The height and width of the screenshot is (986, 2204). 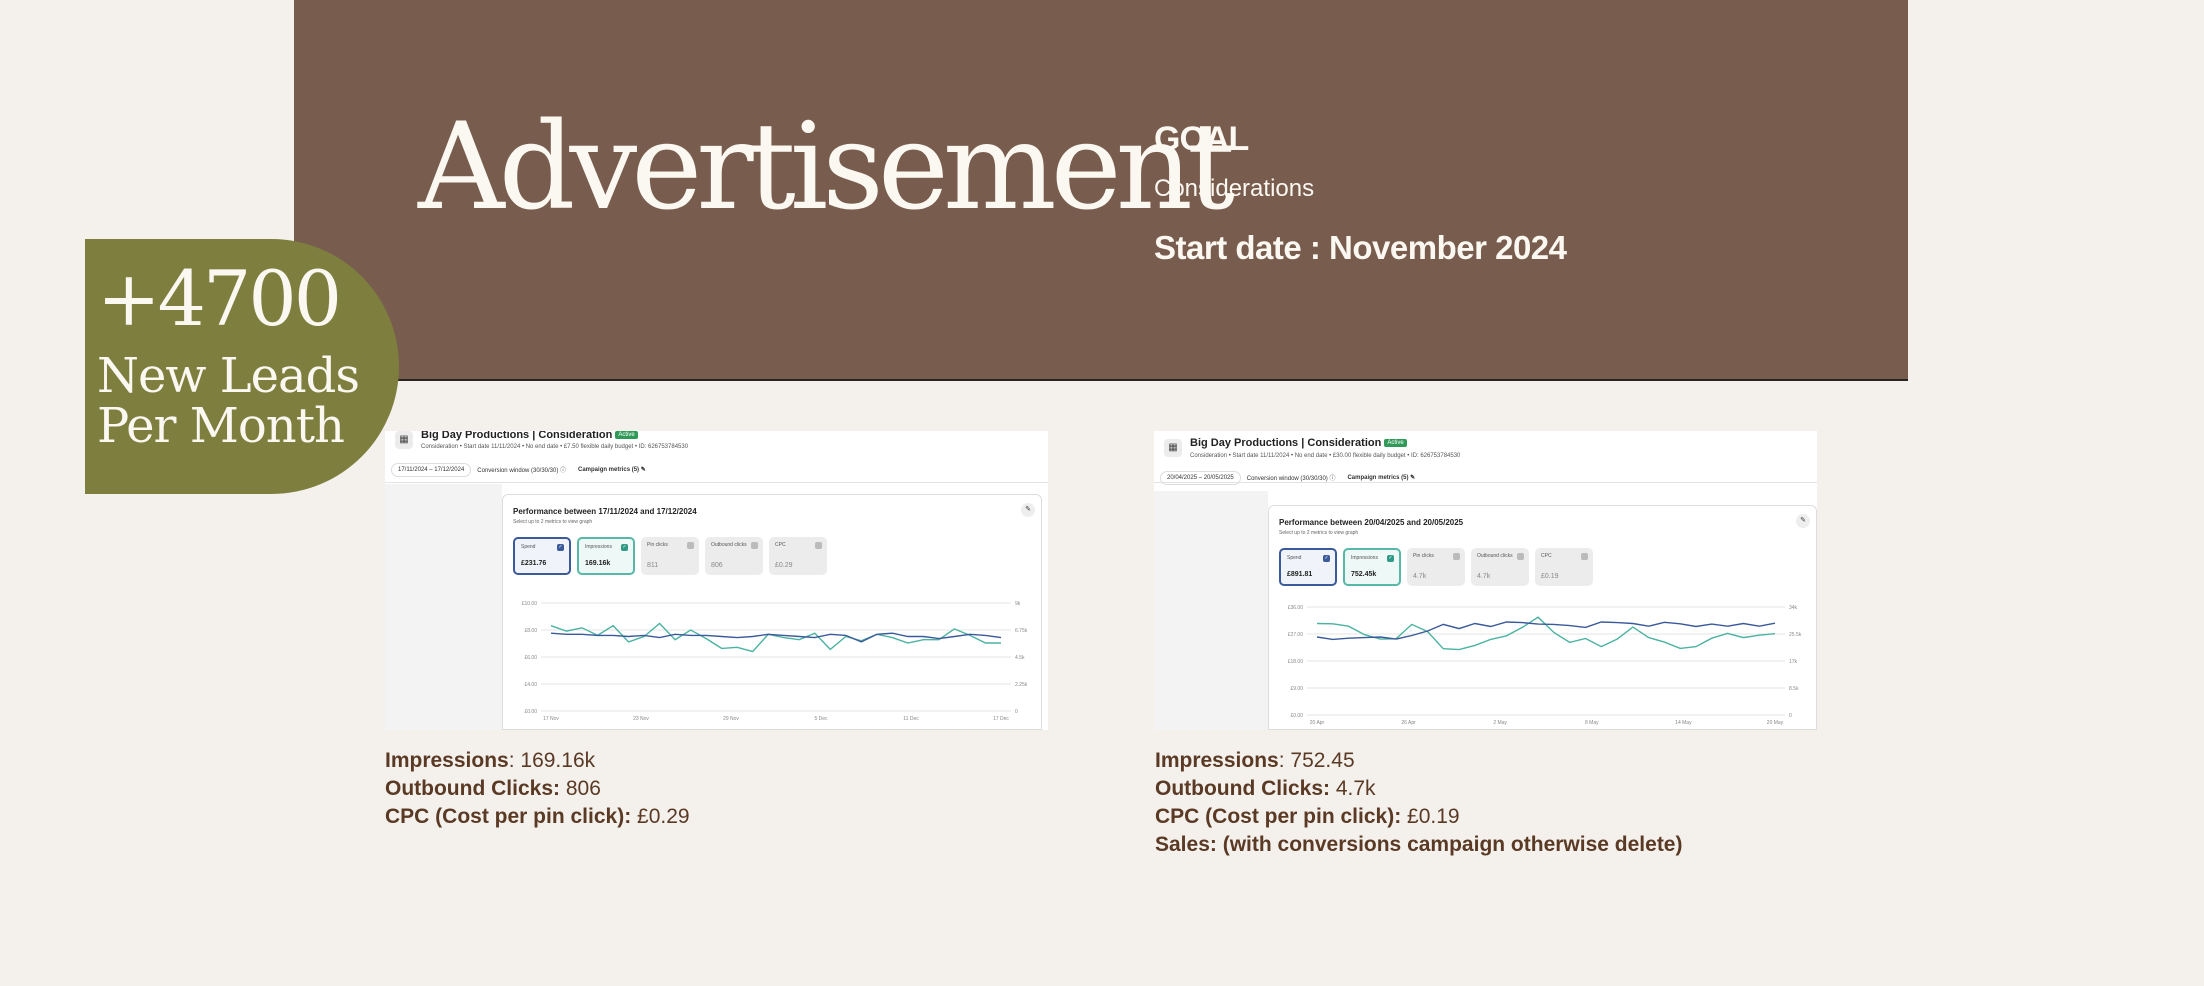 I want to click on leads-caption-line2: Per Month, so click(x=221, y=426).